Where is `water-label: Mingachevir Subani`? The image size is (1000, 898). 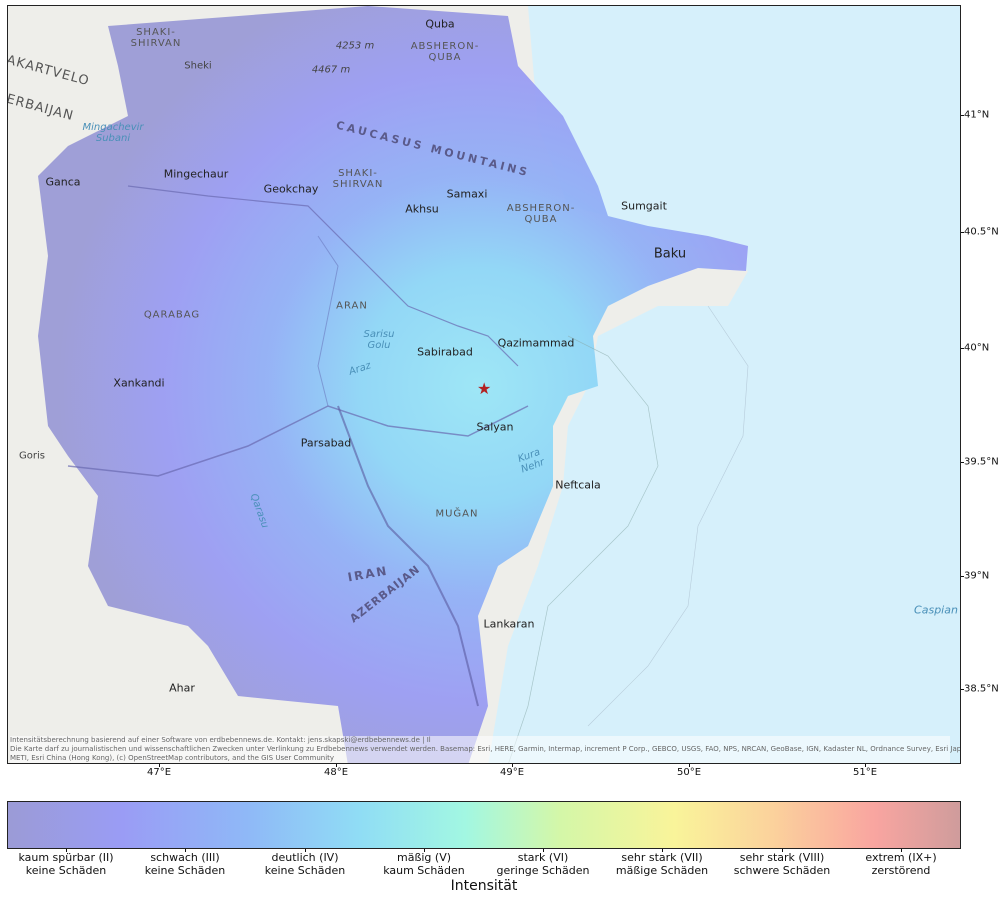 water-label: Mingachevir Subani is located at coordinates (113, 133).